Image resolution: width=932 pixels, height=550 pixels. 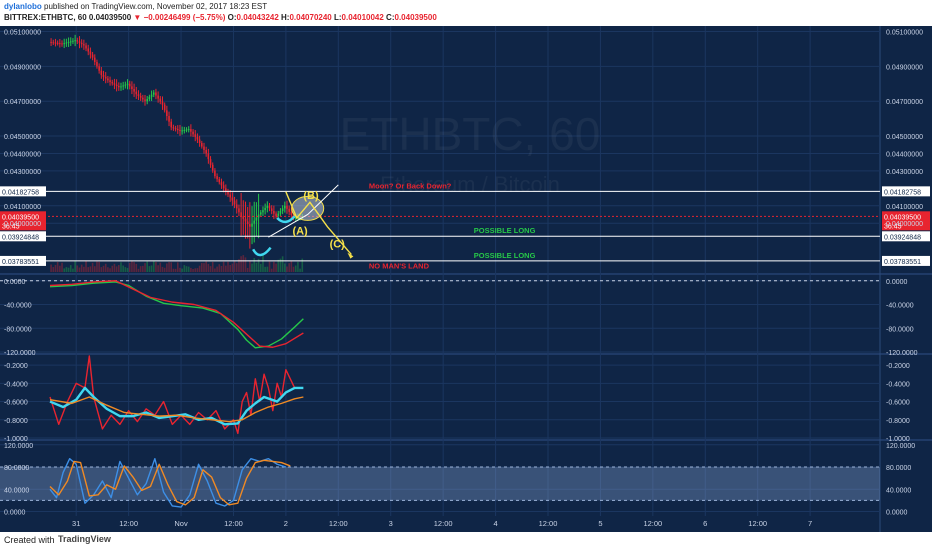 What do you see at coordinates (362, 17) in the screenshot?
I see `low-value: 0.04010042` at bounding box center [362, 17].